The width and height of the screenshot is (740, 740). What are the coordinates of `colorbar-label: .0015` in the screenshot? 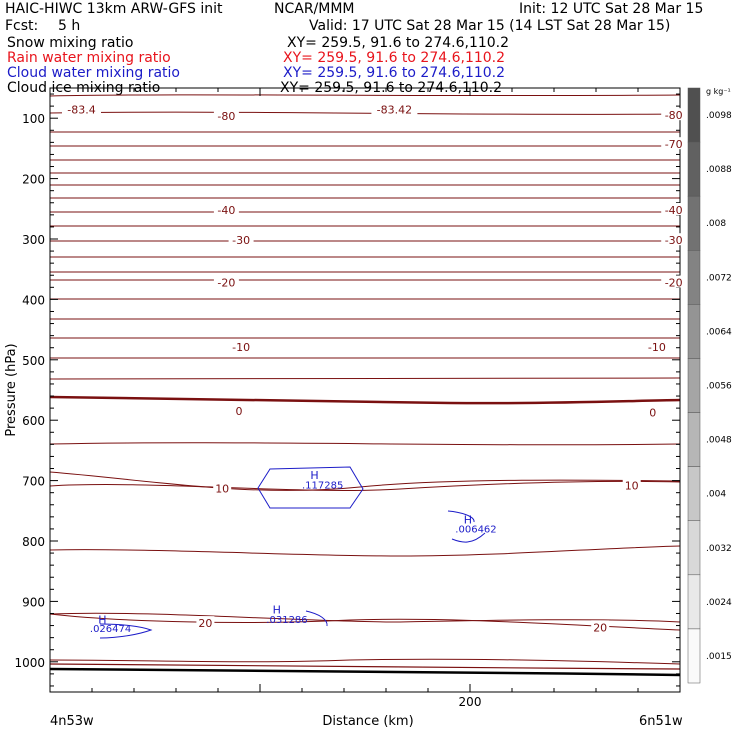 It's located at (719, 657).